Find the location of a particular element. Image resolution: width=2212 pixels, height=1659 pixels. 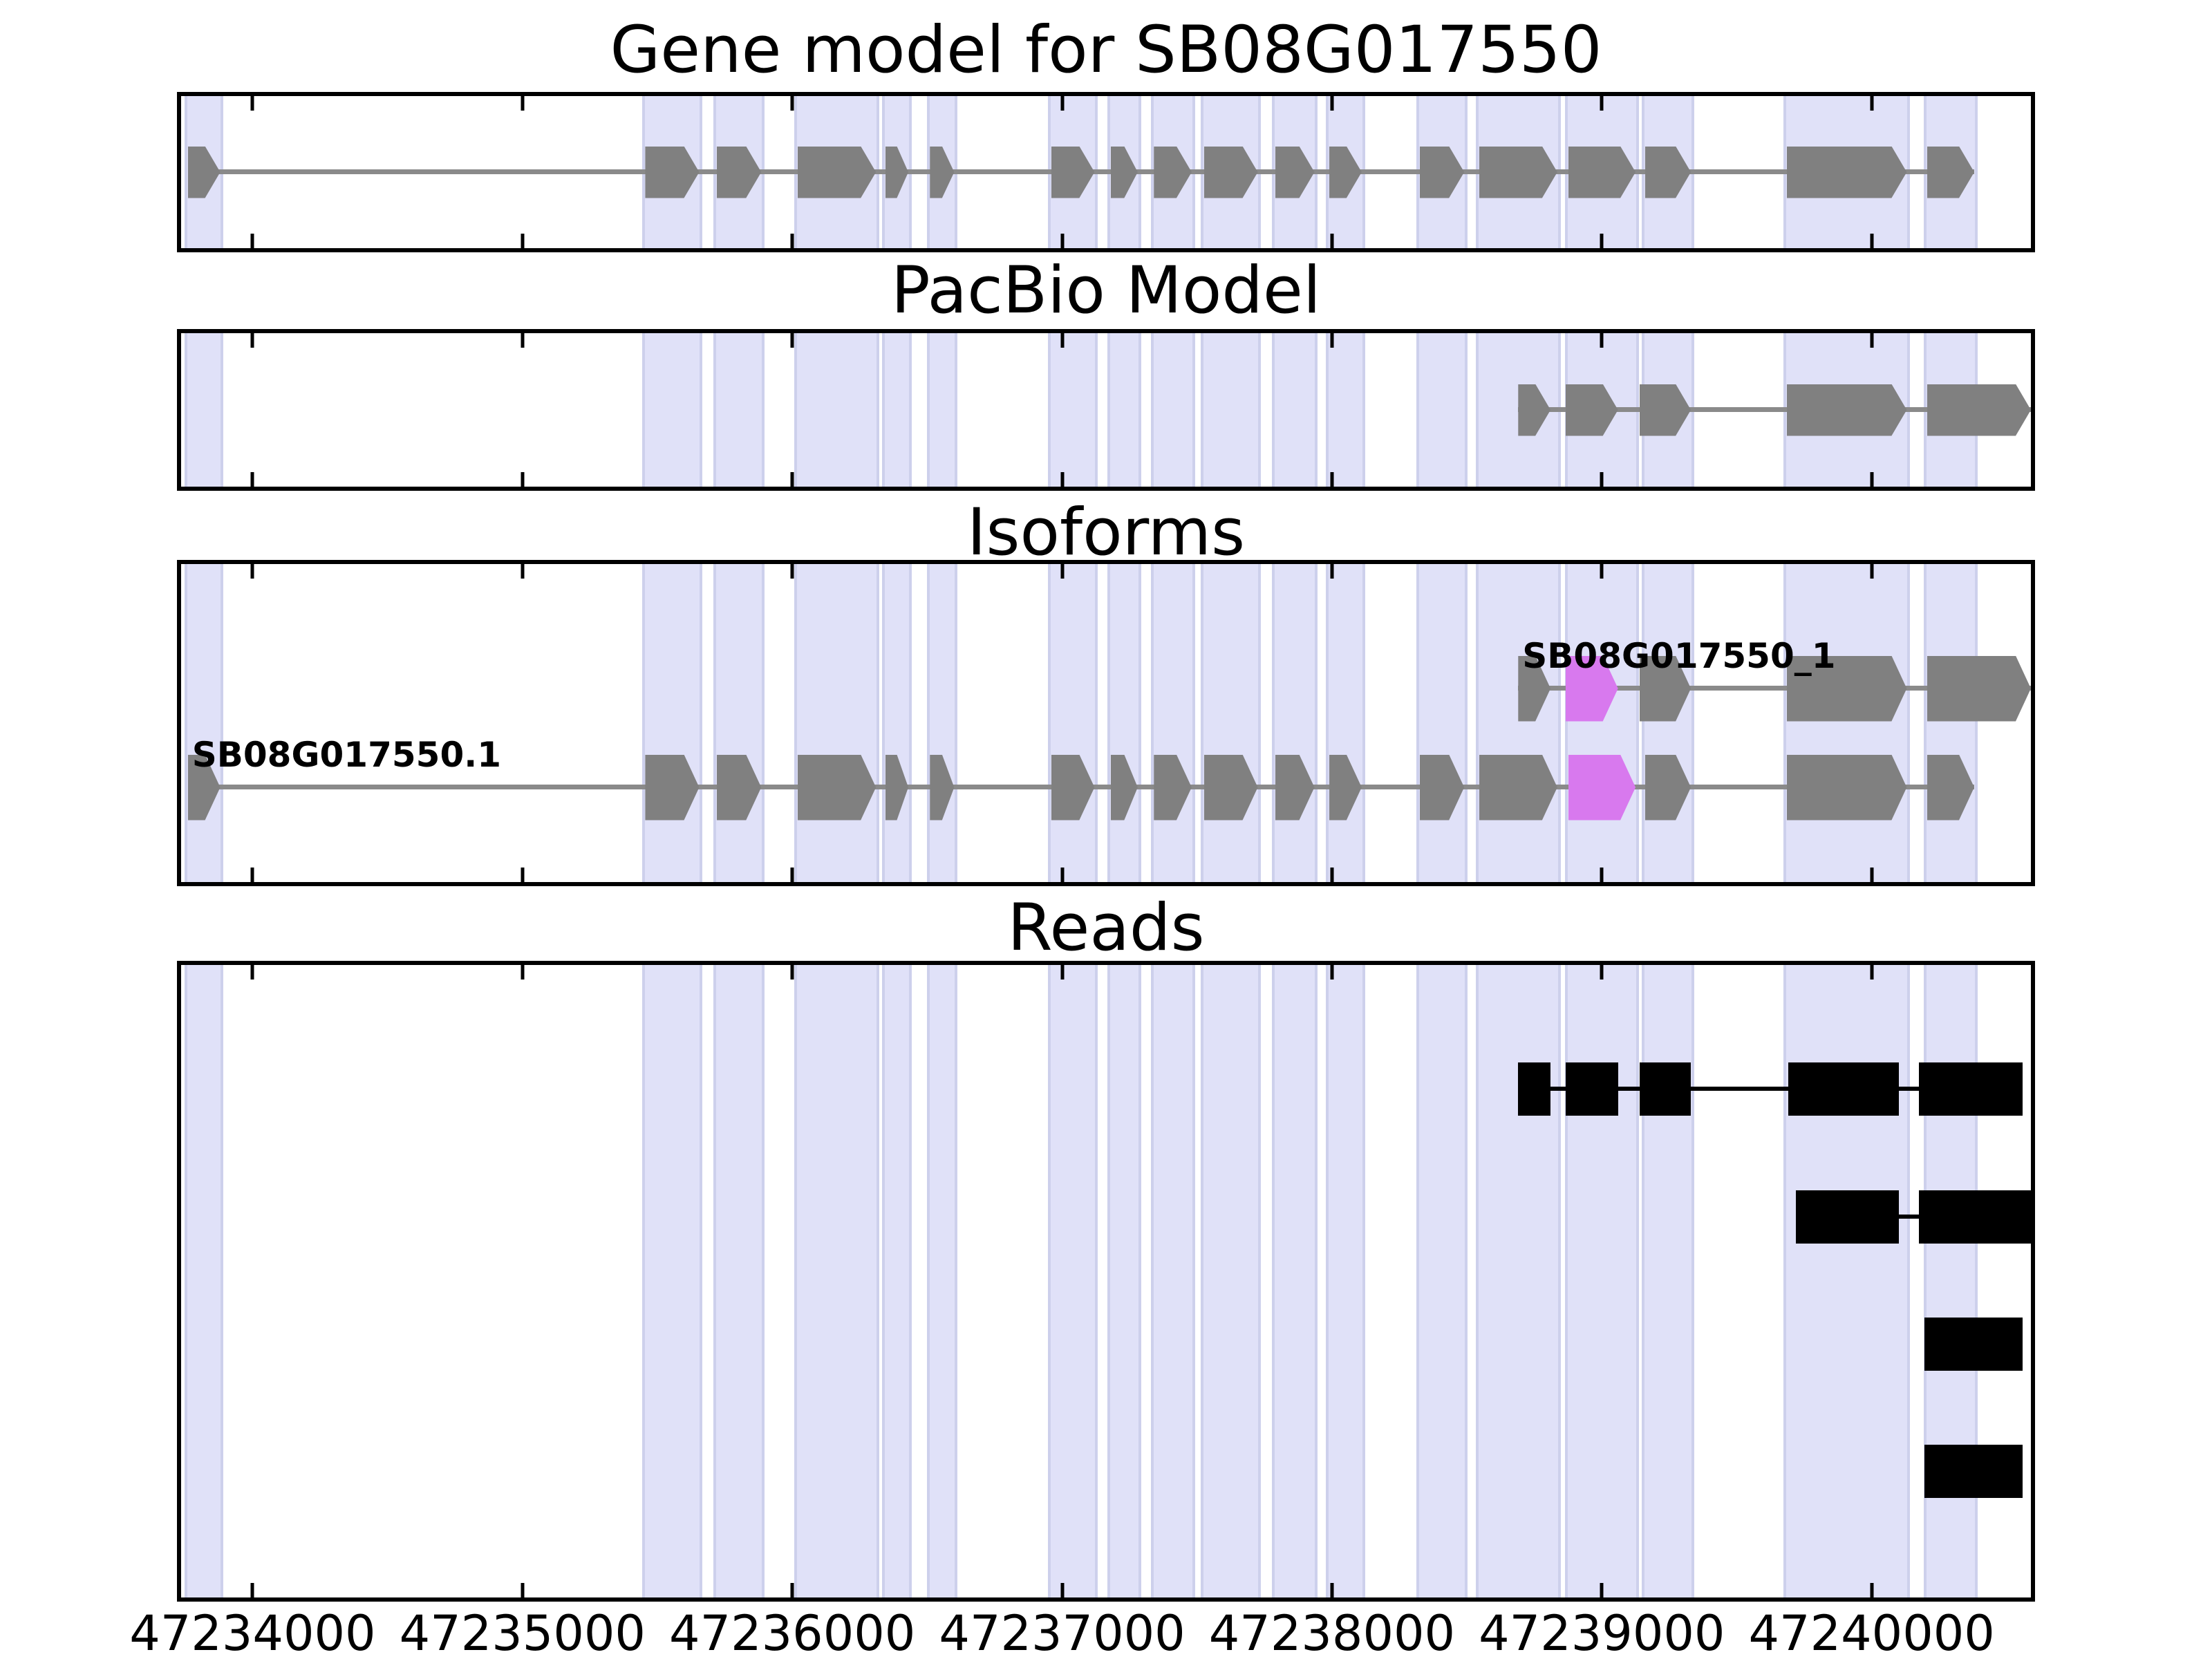

highlight-exon is located at coordinates (1602, 788).